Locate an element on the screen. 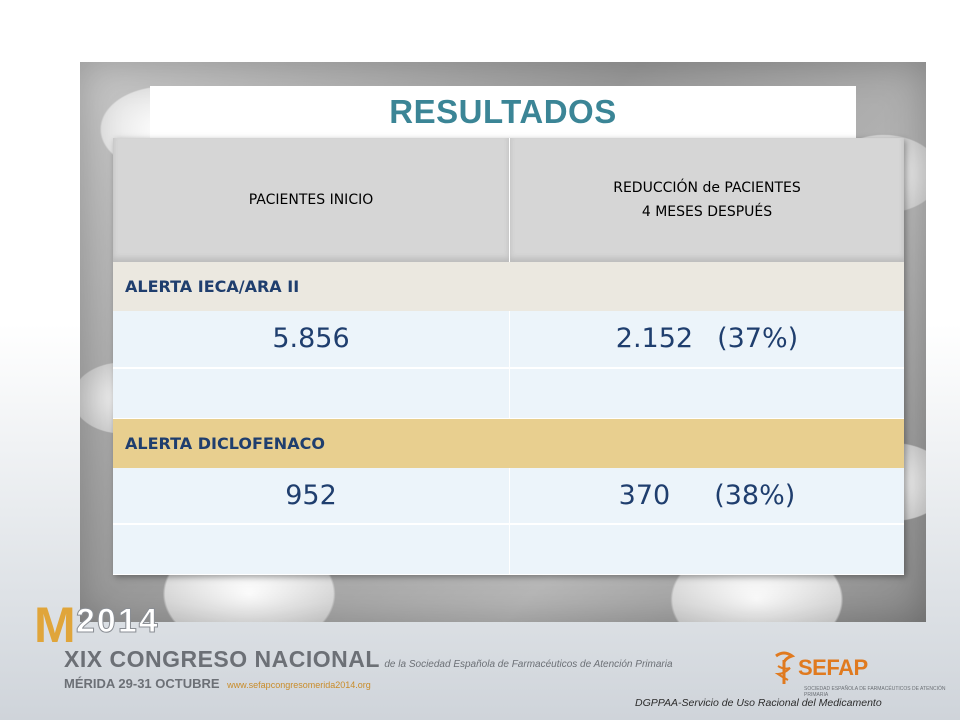 The image size is (960, 720). reduction-cell-diclofenaco: 370 (38%) is located at coordinates (706, 496).